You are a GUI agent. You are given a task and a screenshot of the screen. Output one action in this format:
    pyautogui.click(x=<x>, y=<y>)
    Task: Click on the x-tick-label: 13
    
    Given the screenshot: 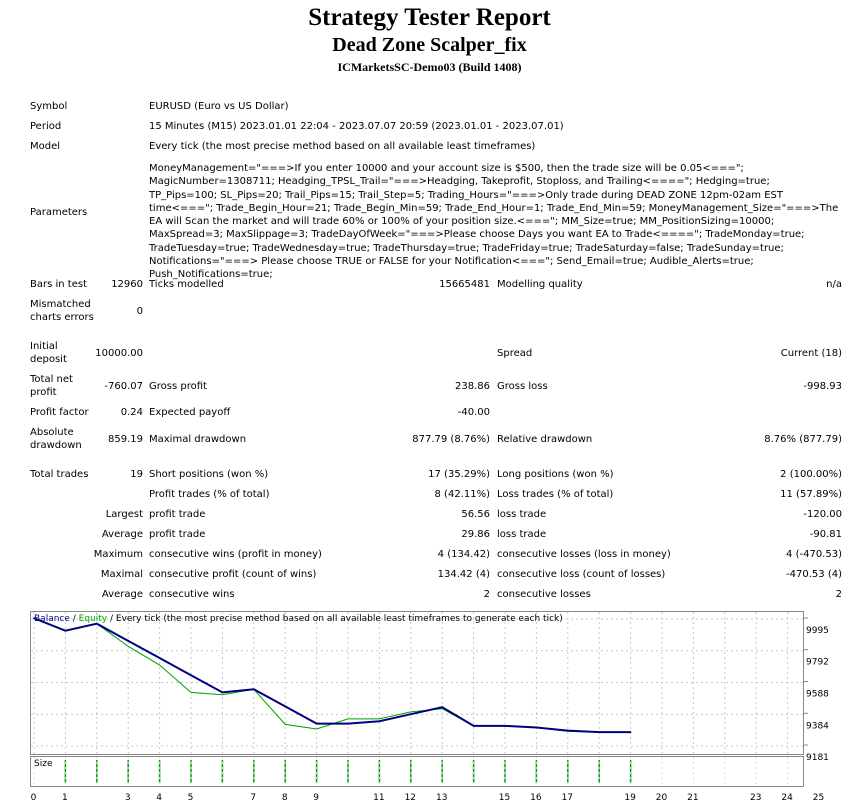 What is the action you would take?
    pyautogui.click(x=441, y=798)
    